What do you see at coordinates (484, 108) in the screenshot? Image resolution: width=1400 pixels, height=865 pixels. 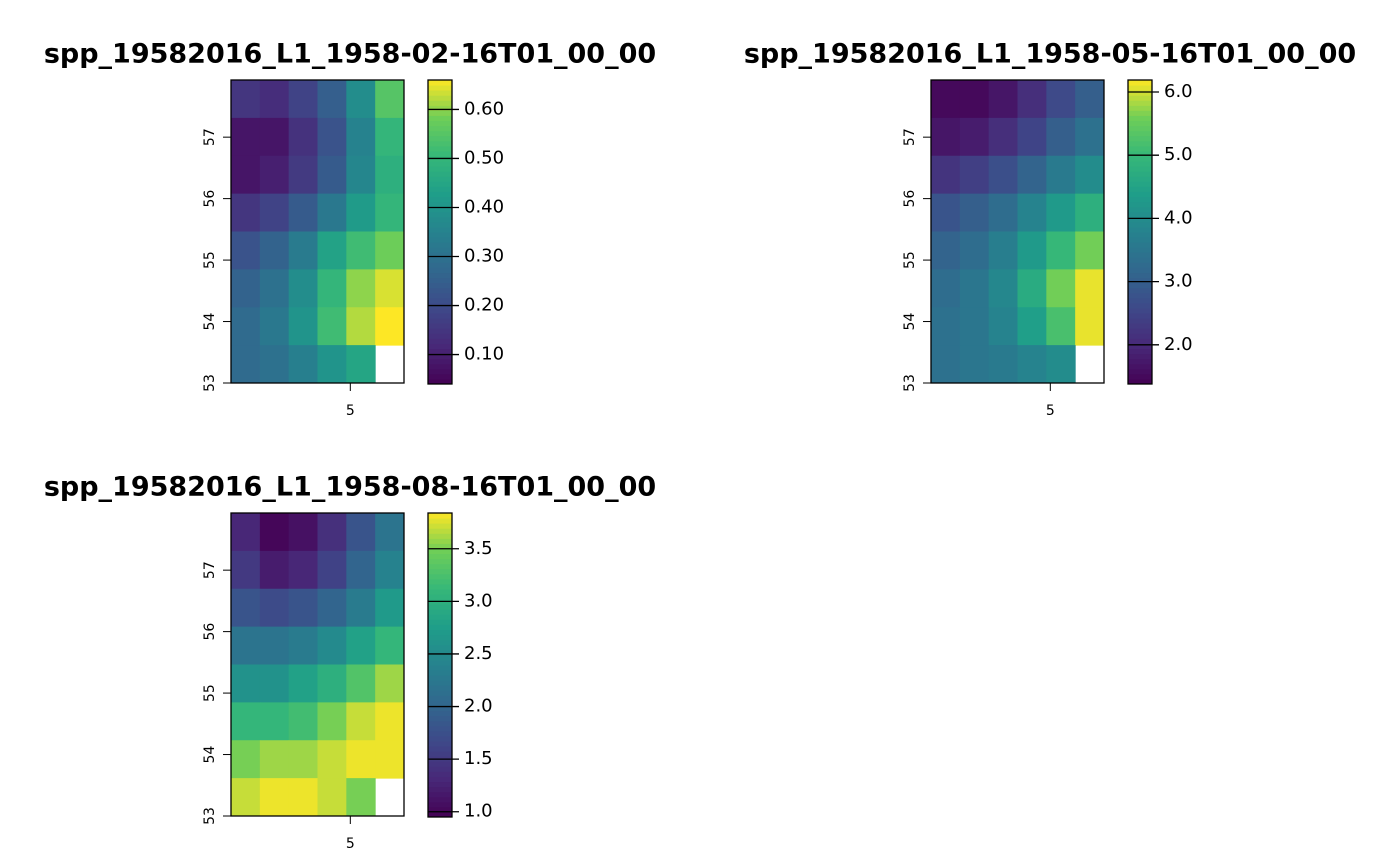 I see `colorbar-tick-label: 0.60` at bounding box center [484, 108].